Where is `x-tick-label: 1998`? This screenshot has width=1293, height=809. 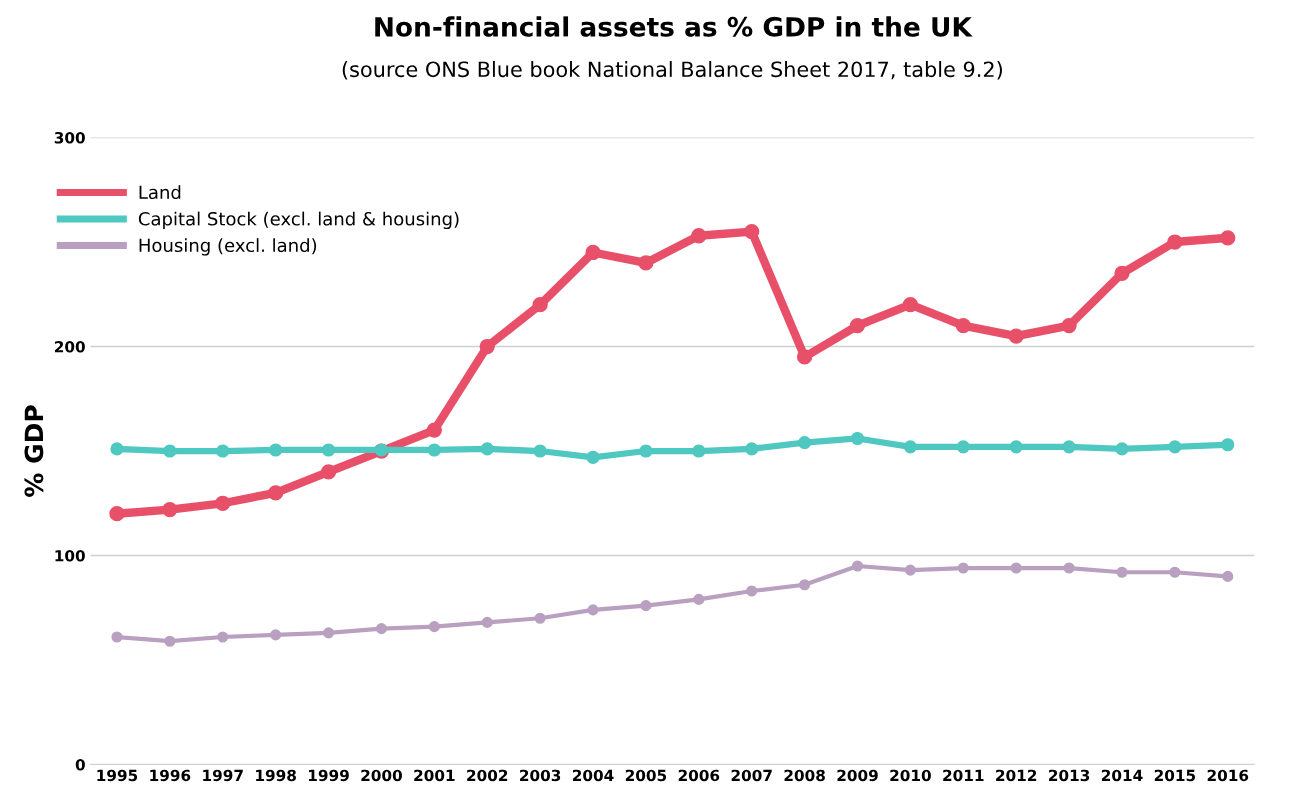
x-tick-label: 1998 is located at coordinates (276, 775).